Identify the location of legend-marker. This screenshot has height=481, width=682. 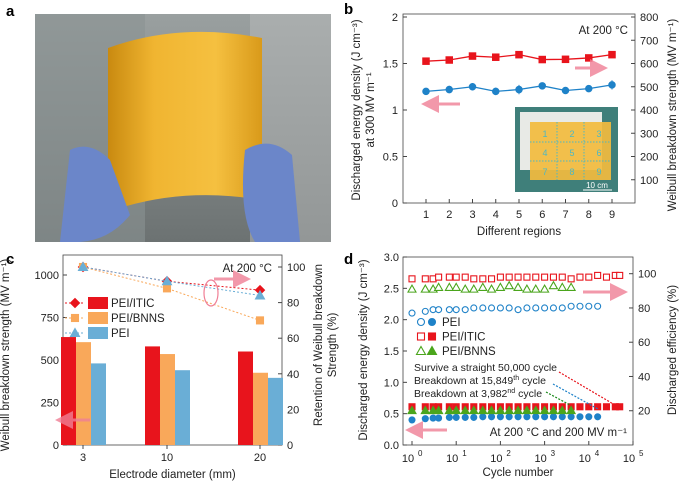
(75, 303).